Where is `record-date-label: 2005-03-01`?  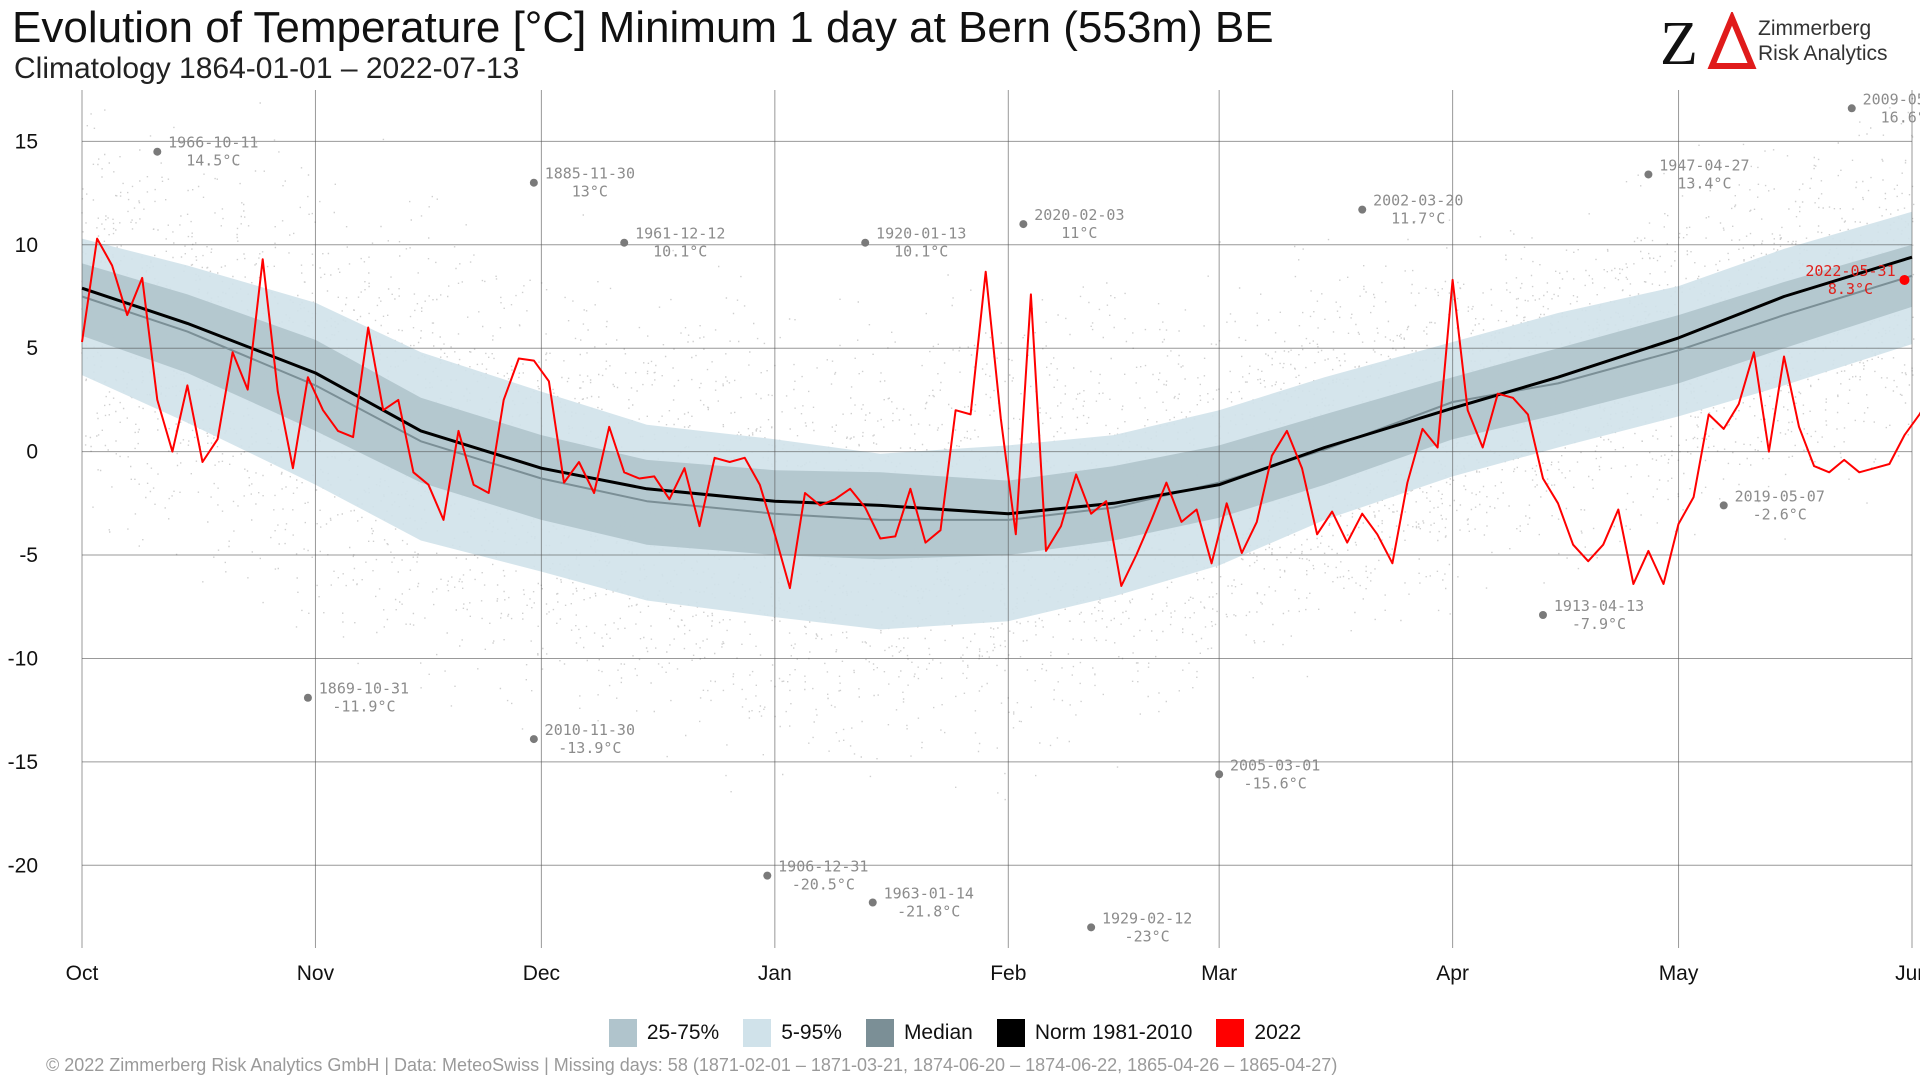
record-date-label: 2005-03-01 is located at coordinates (1275, 765).